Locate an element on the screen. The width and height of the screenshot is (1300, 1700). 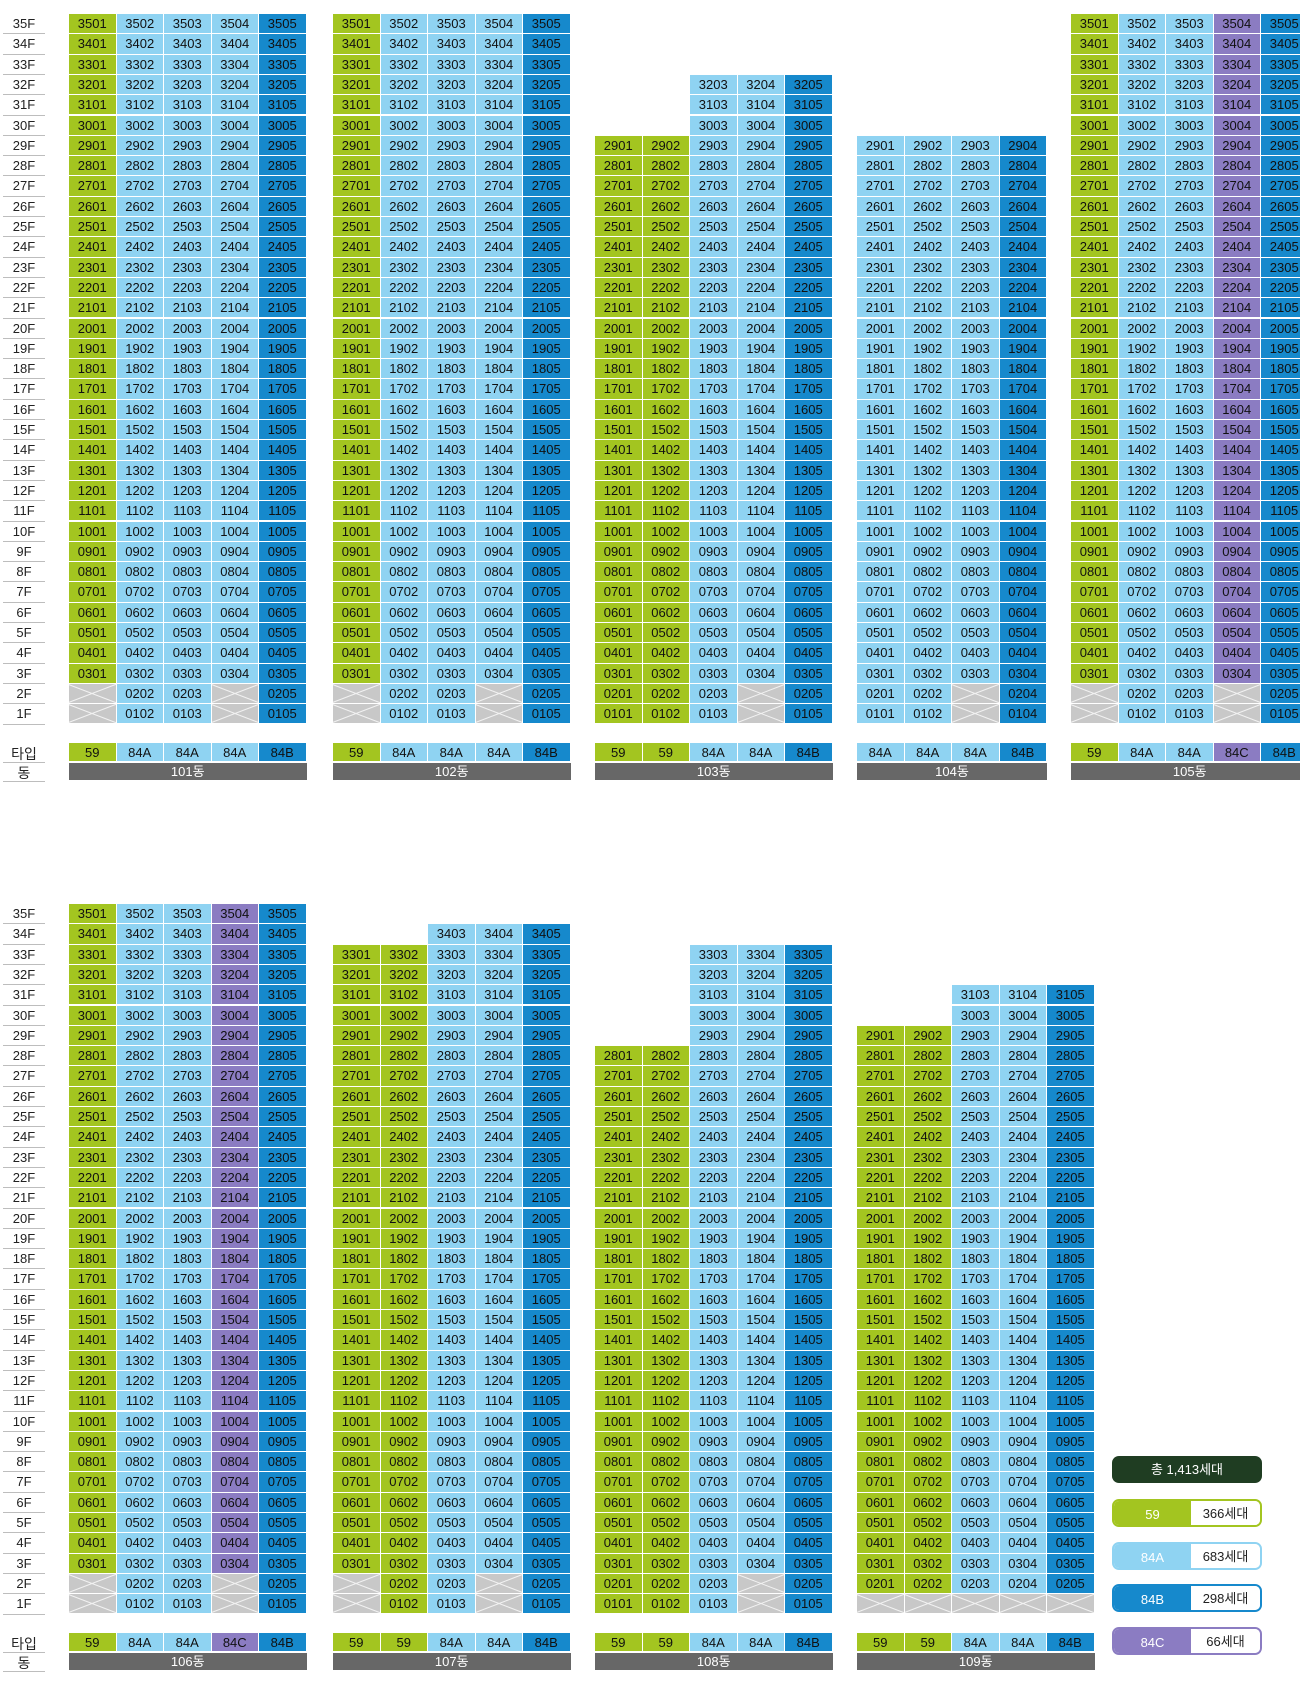
unit-cell: 0804 is located at coordinates (235, 1462).